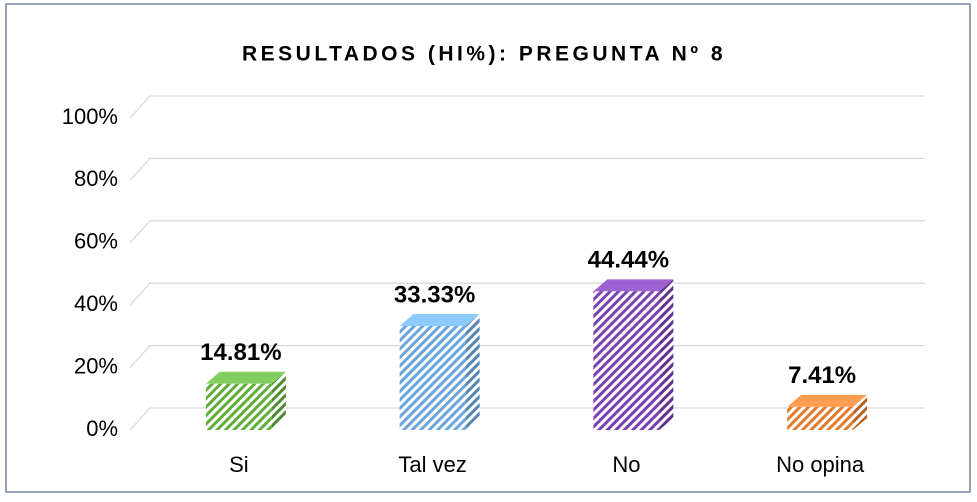 The height and width of the screenshot is (502, 977). Describe the element at coordinates (434, 294) in the screenshot. I see `value-label: 33.33%` at that location.